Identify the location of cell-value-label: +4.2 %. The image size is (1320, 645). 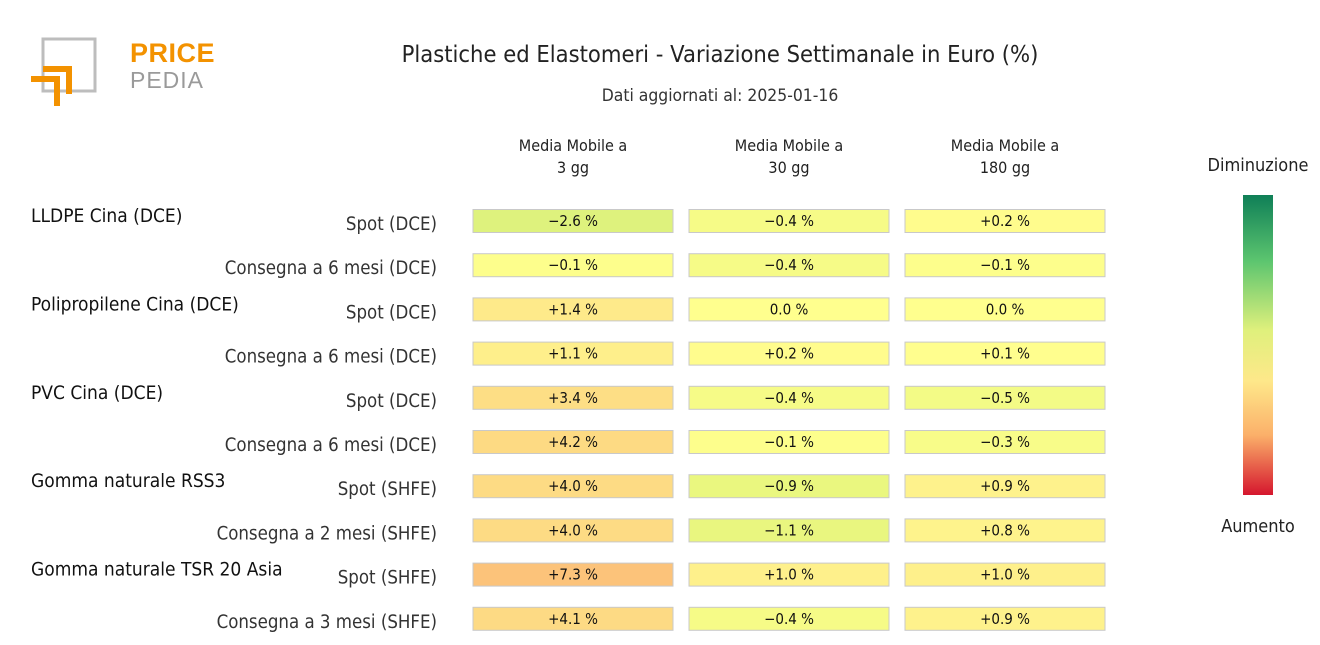
(573, 442).